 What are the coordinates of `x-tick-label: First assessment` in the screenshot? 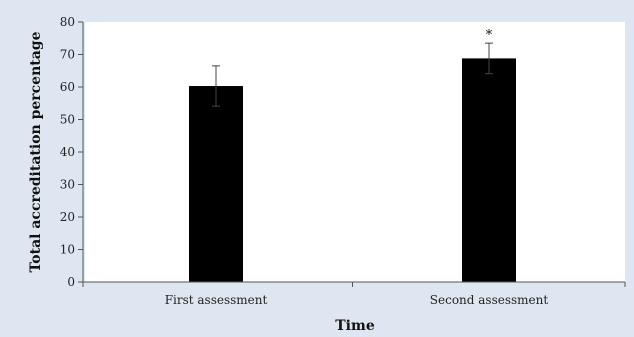 It's located at (216, 300).